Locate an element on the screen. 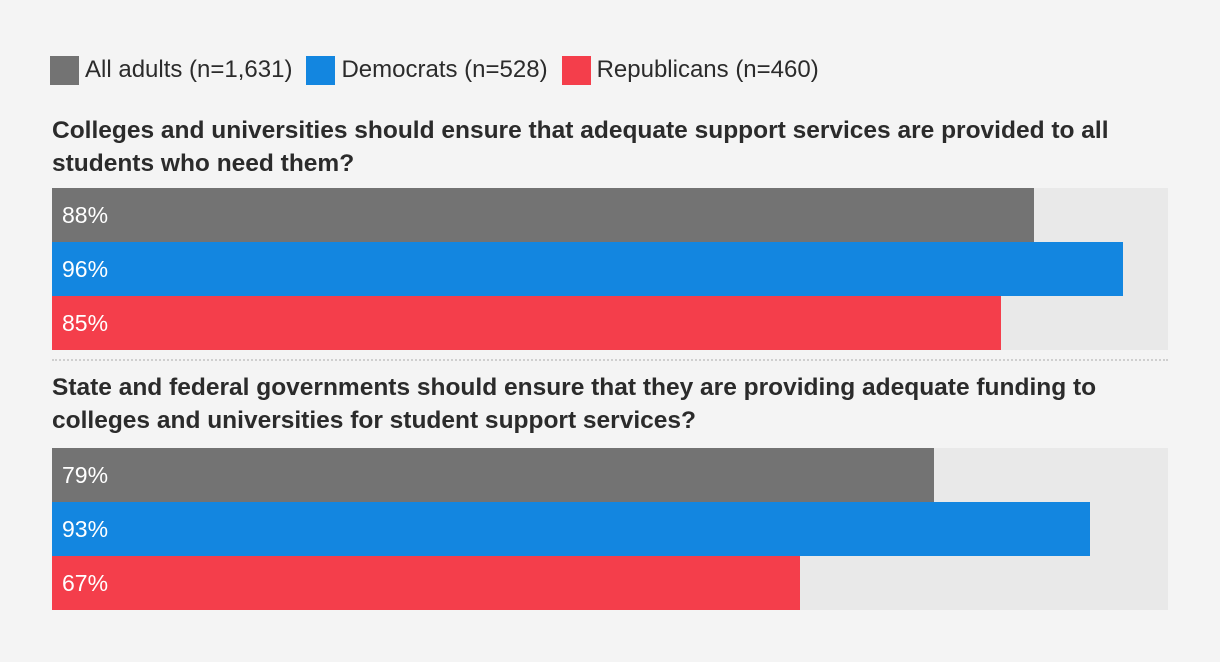  bar-value-label: 93% is located at coordinates (85, 529).